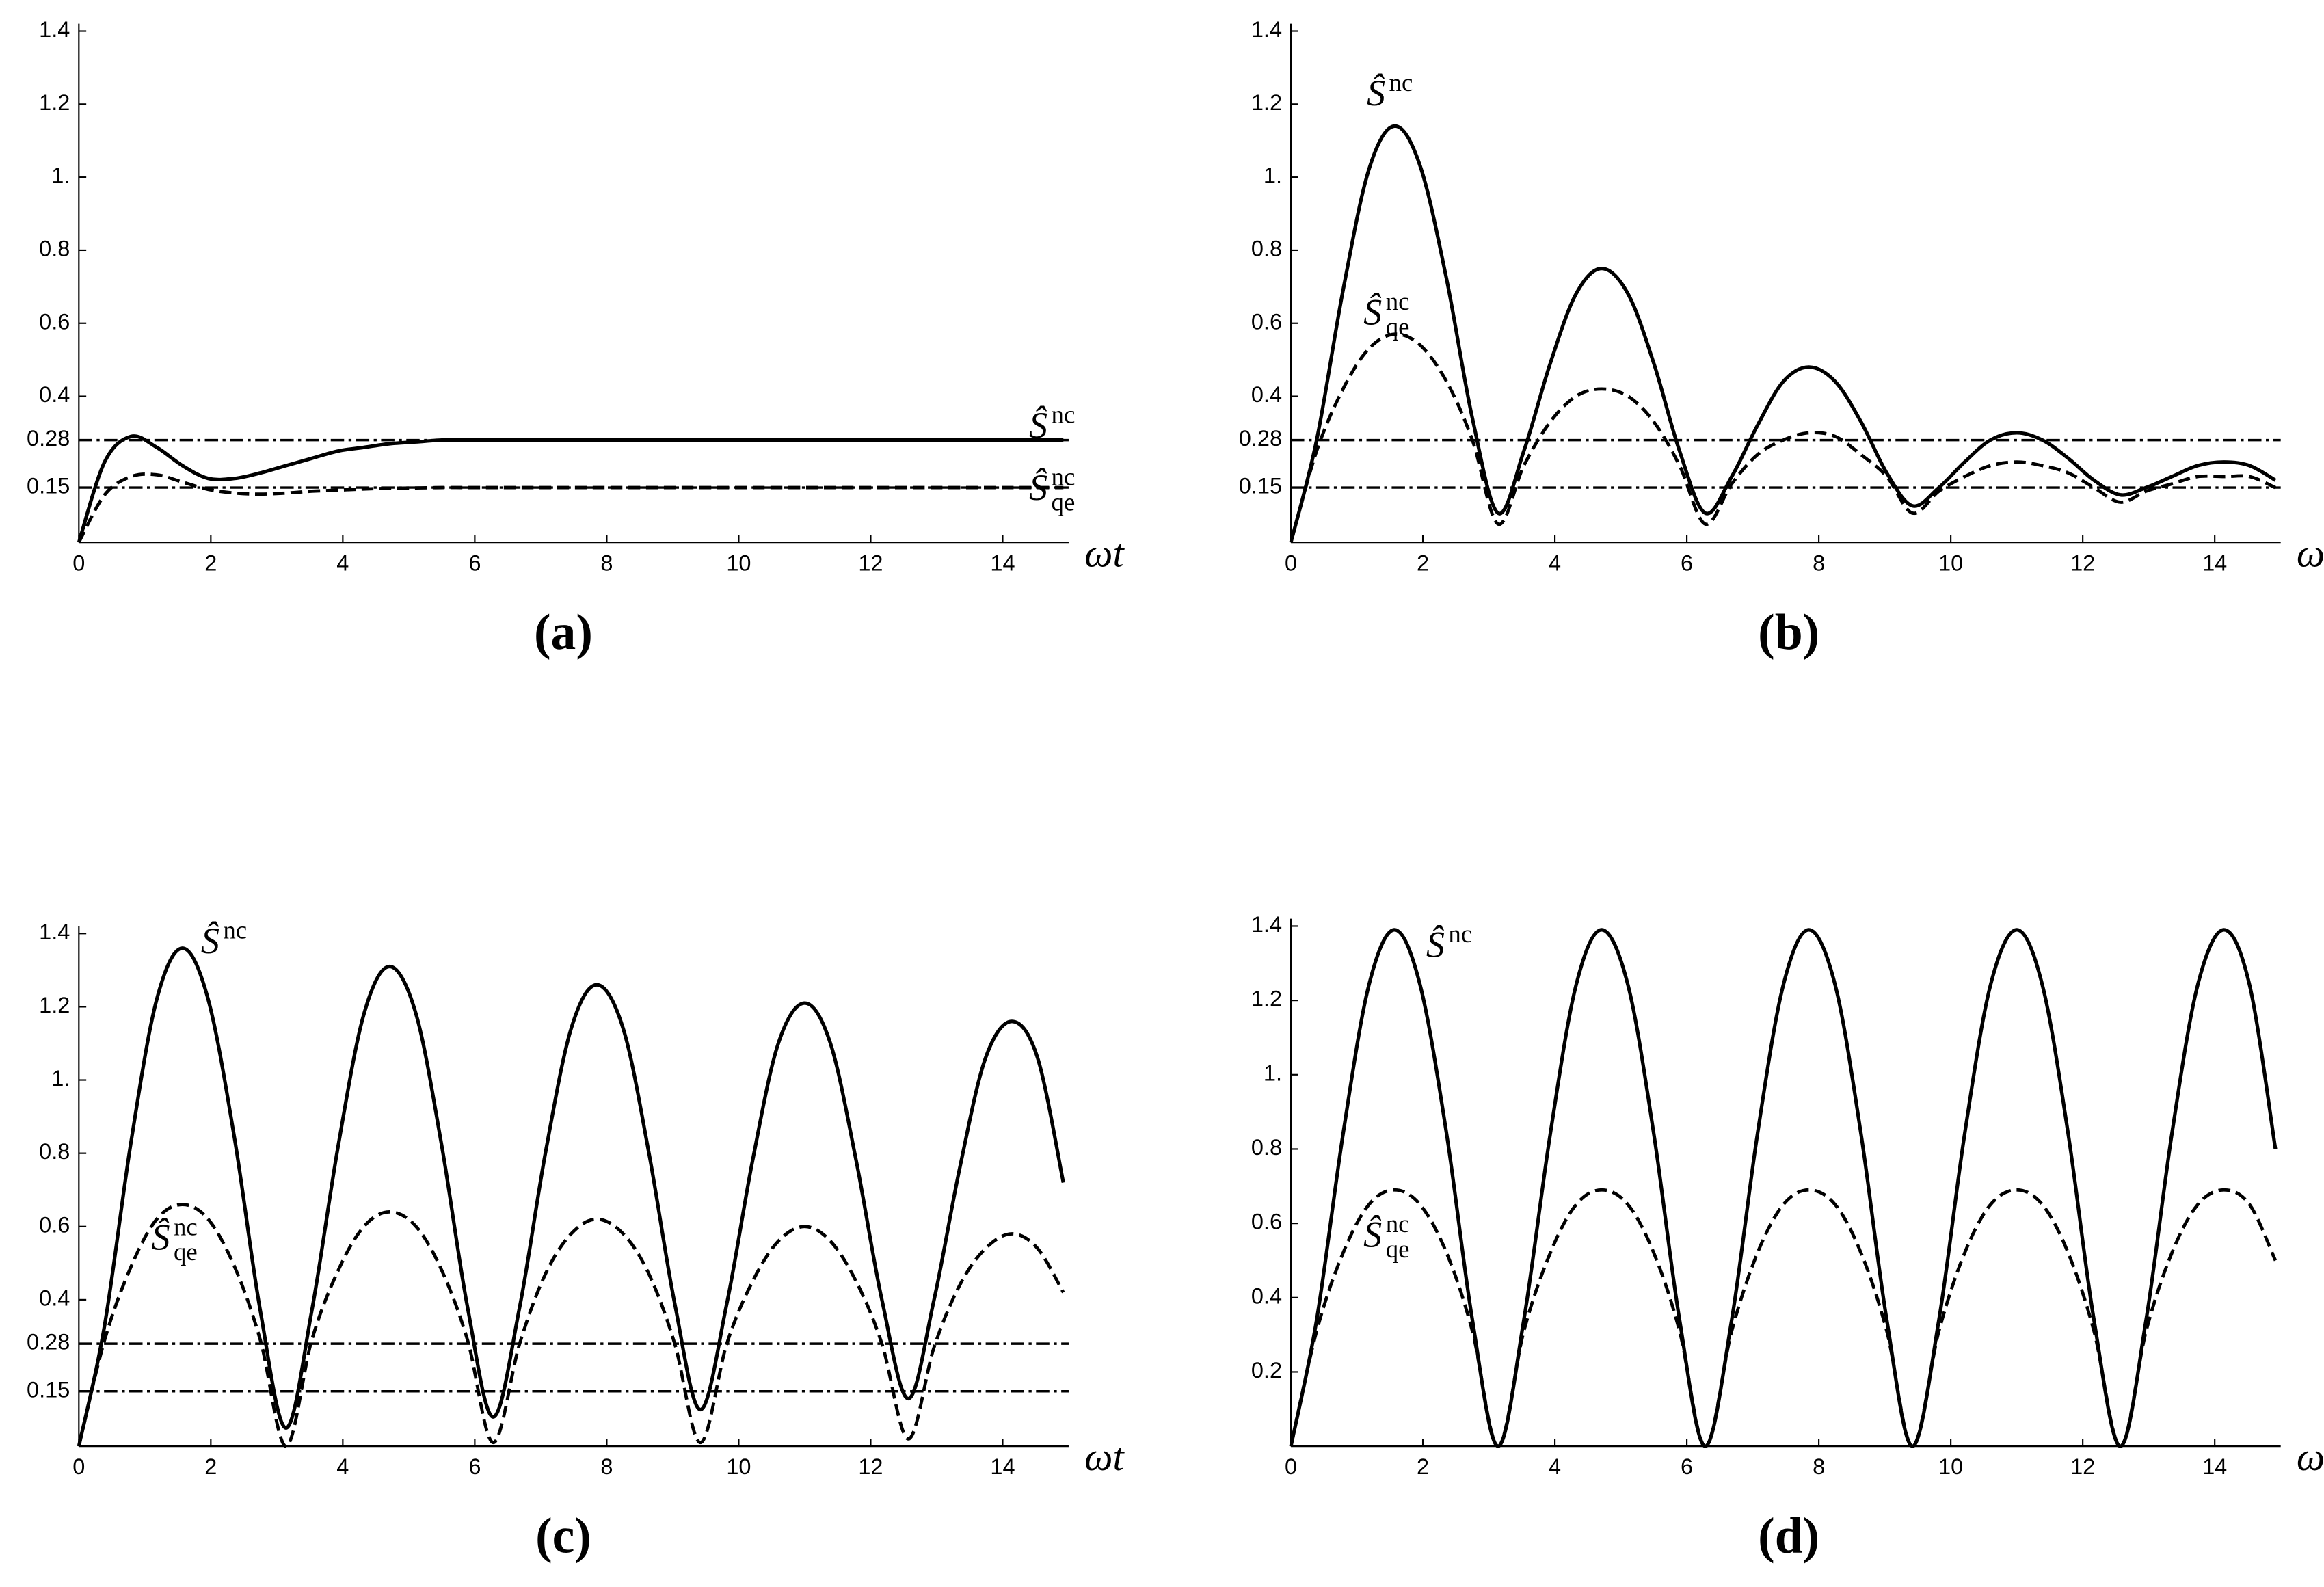  Describe the element at coordinates (1266, 1370) in the screenshot. I see `y-tick-label: 0.2` at that location.